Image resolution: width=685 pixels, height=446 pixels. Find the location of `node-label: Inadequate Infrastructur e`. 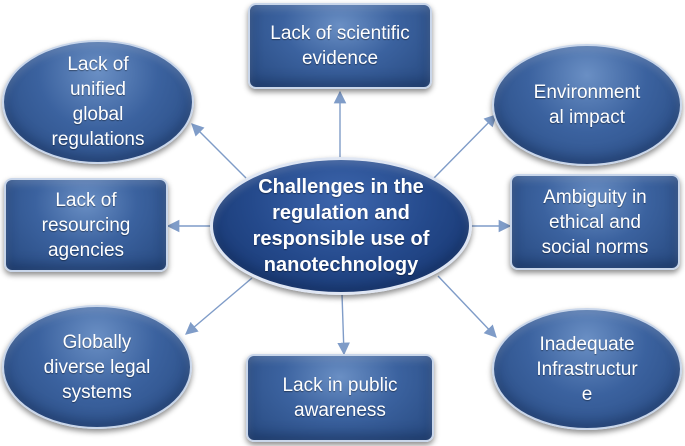

node-label: Inadequate Infrastructur e is located at coordinates (587, 369).